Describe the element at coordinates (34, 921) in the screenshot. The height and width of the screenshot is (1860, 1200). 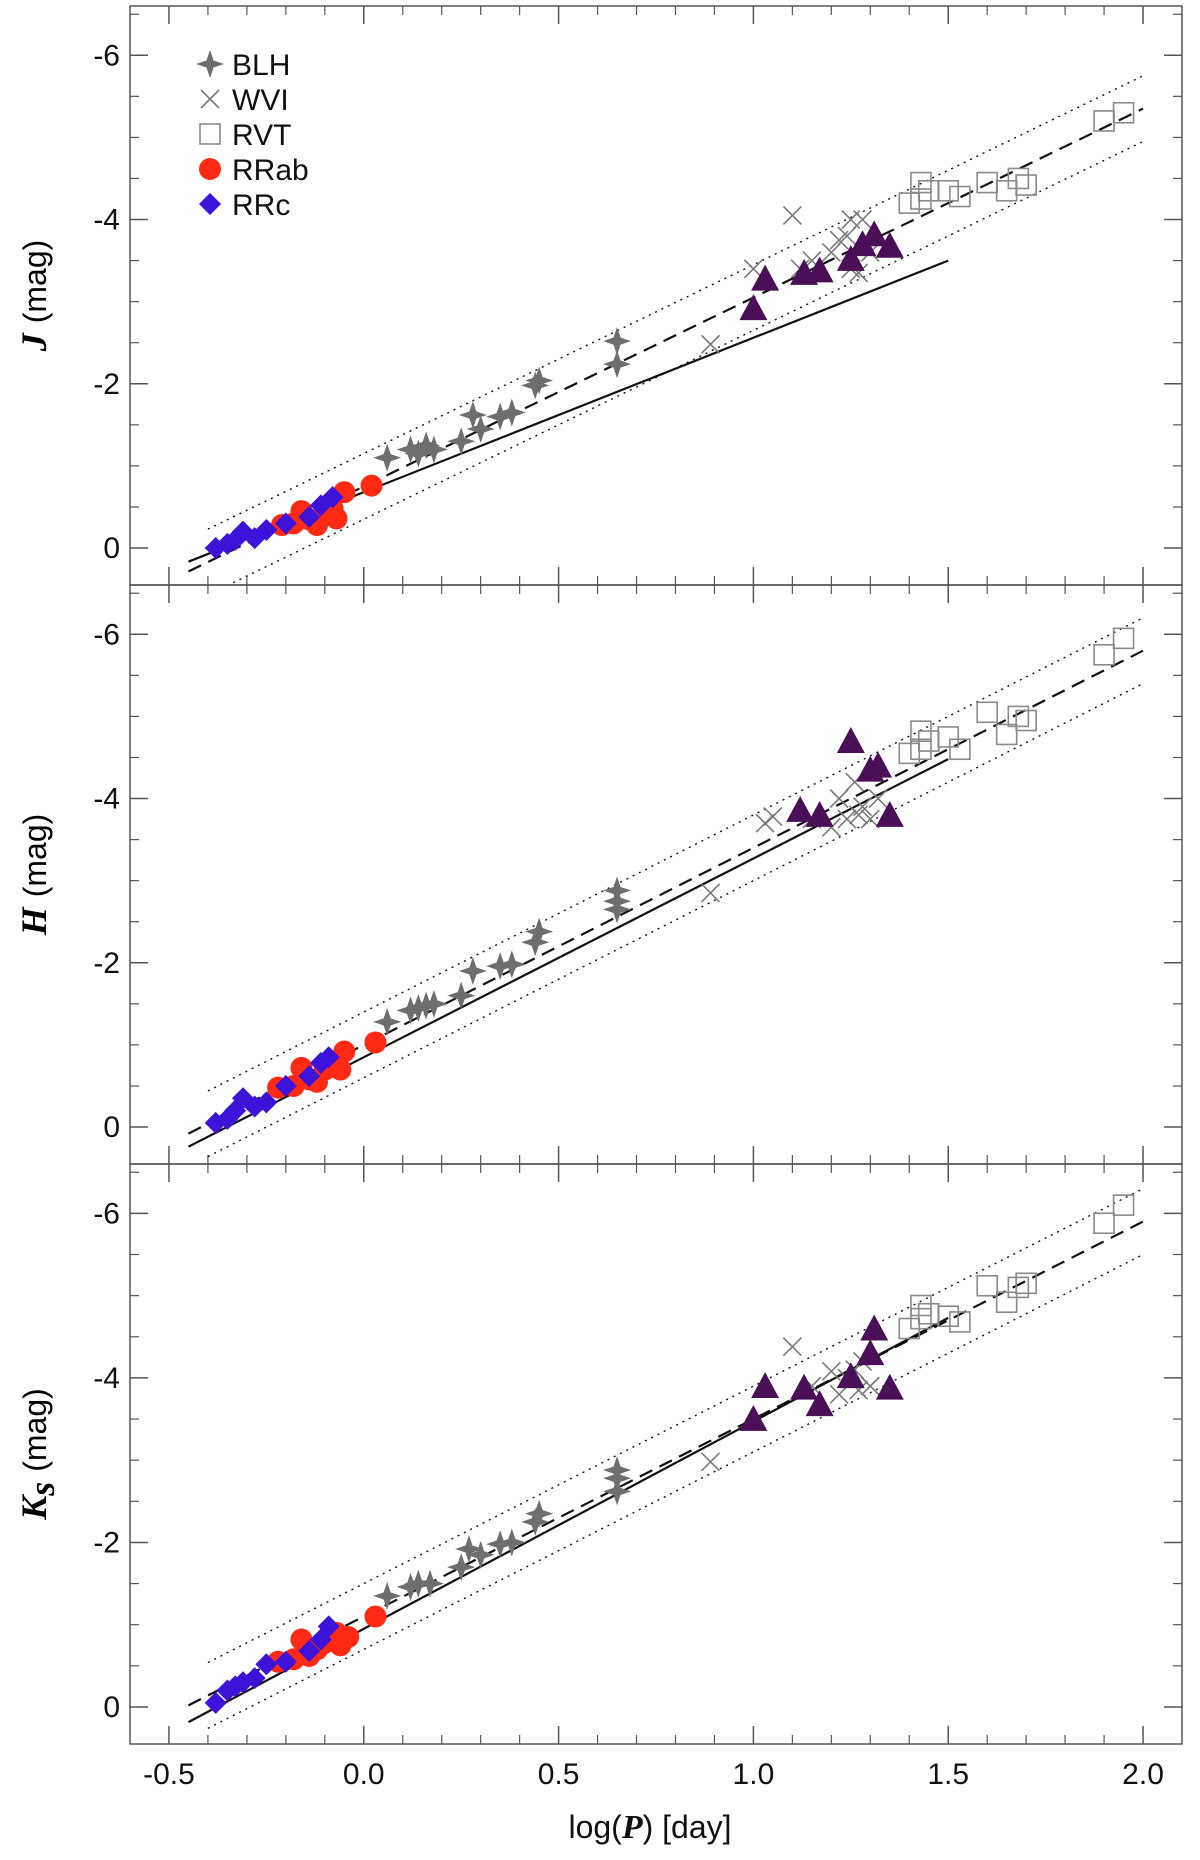
I see `y-axis-label-variable: H` at that location.